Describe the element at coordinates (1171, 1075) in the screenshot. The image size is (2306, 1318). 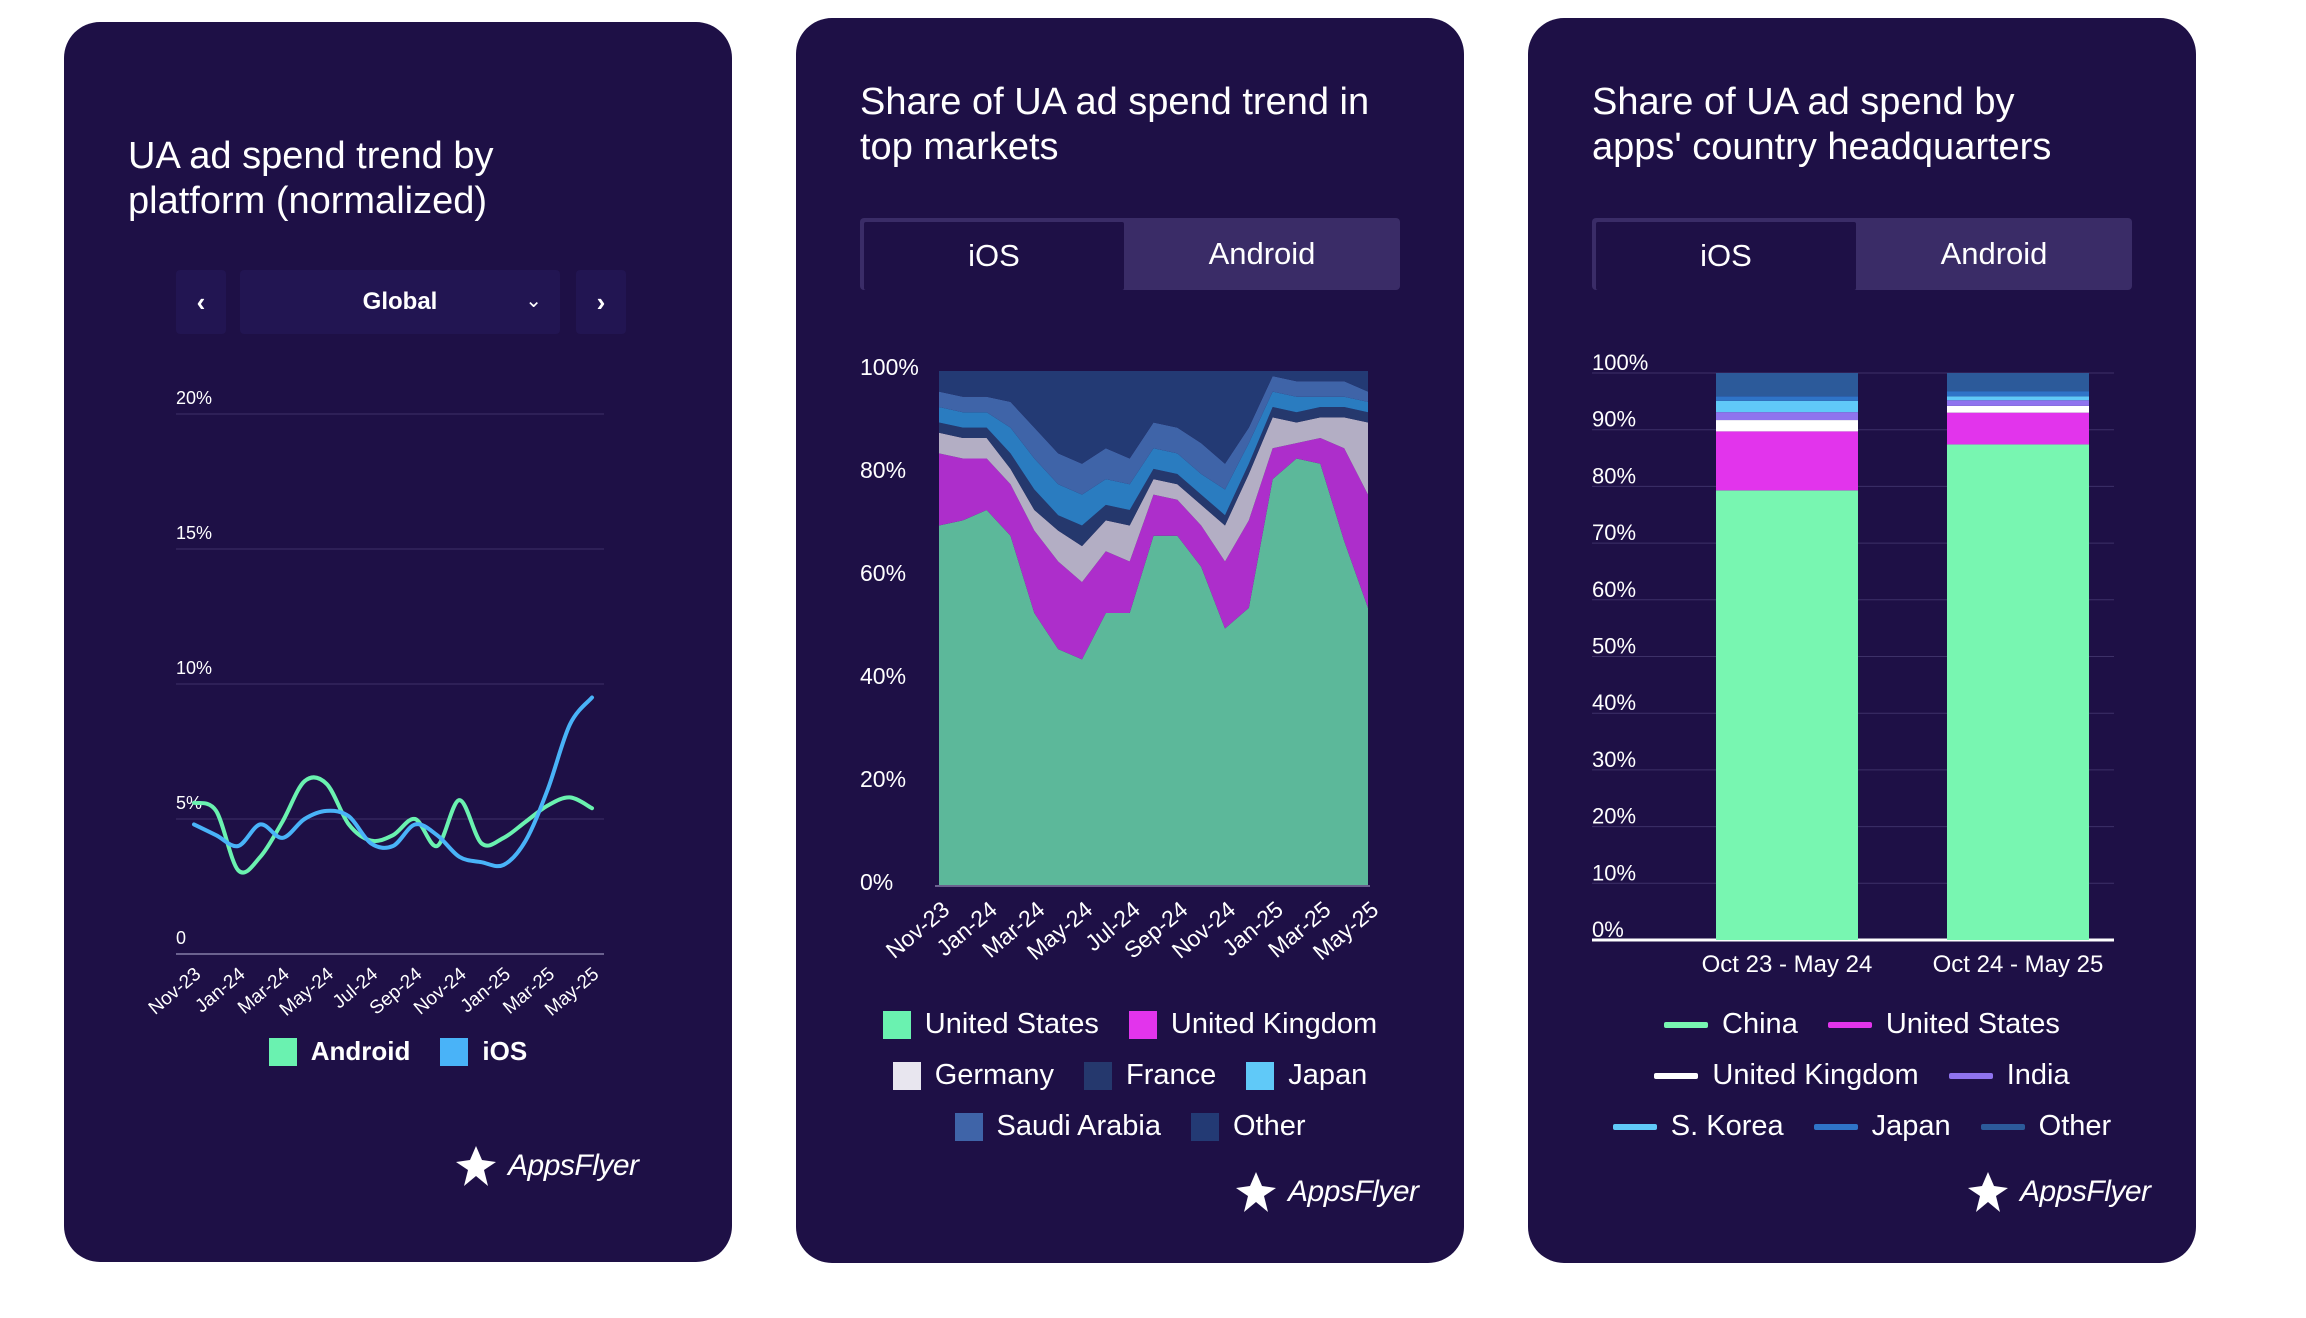
I see `legend-label: France` at that location.